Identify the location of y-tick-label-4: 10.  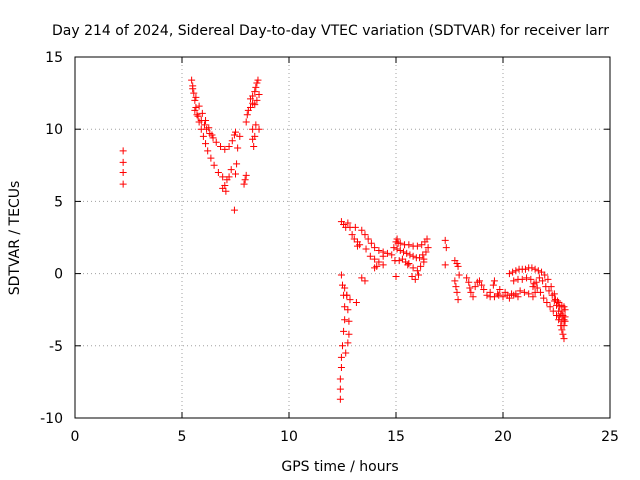
(54, 130).